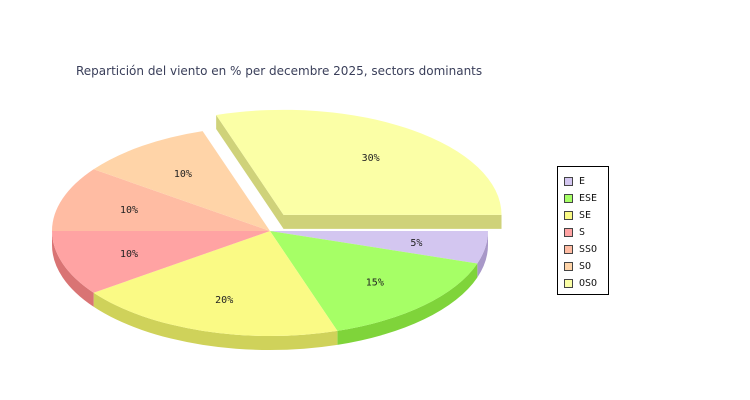  I want to click on legend: E ESE SE S SSO SO OSO, so click(583, 230).